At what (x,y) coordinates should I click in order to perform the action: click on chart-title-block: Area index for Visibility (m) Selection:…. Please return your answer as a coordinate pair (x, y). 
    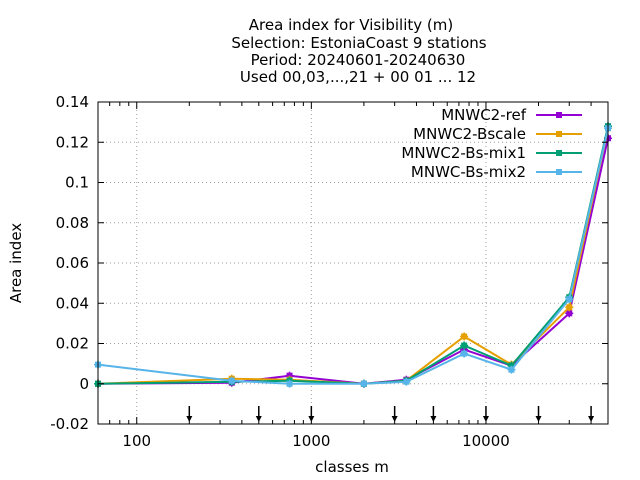
    Looking at the image, I should click on (358, 51).